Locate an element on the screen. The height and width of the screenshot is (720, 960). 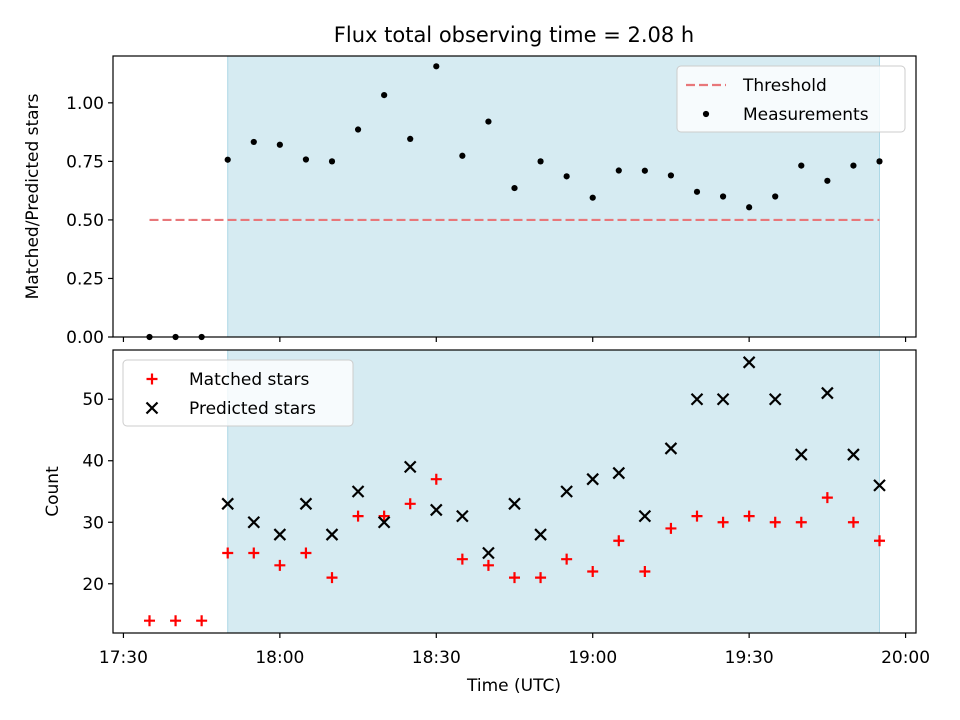
y-tick-label: 30 is located at coordinates (93, 523).